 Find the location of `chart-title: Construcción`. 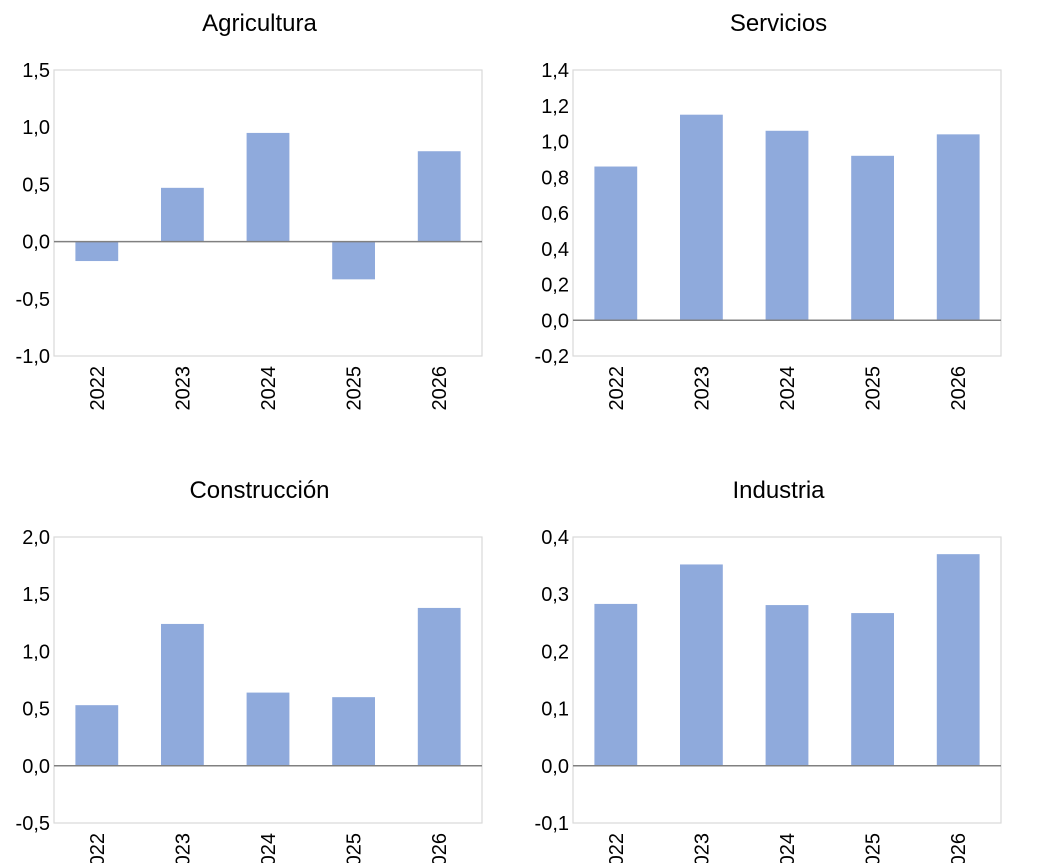

chart-title: Construcción is located at coordinates (259, 490).